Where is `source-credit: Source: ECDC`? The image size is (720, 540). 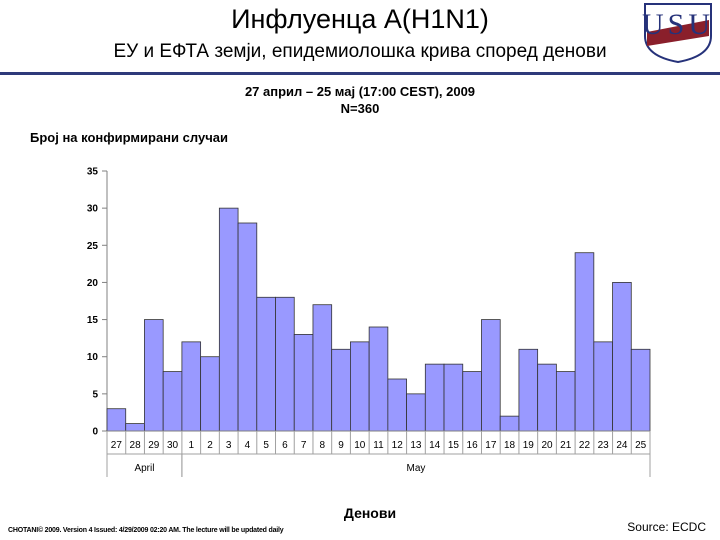 source-credit: Source: ECDC is located at coordinates (666, 527).